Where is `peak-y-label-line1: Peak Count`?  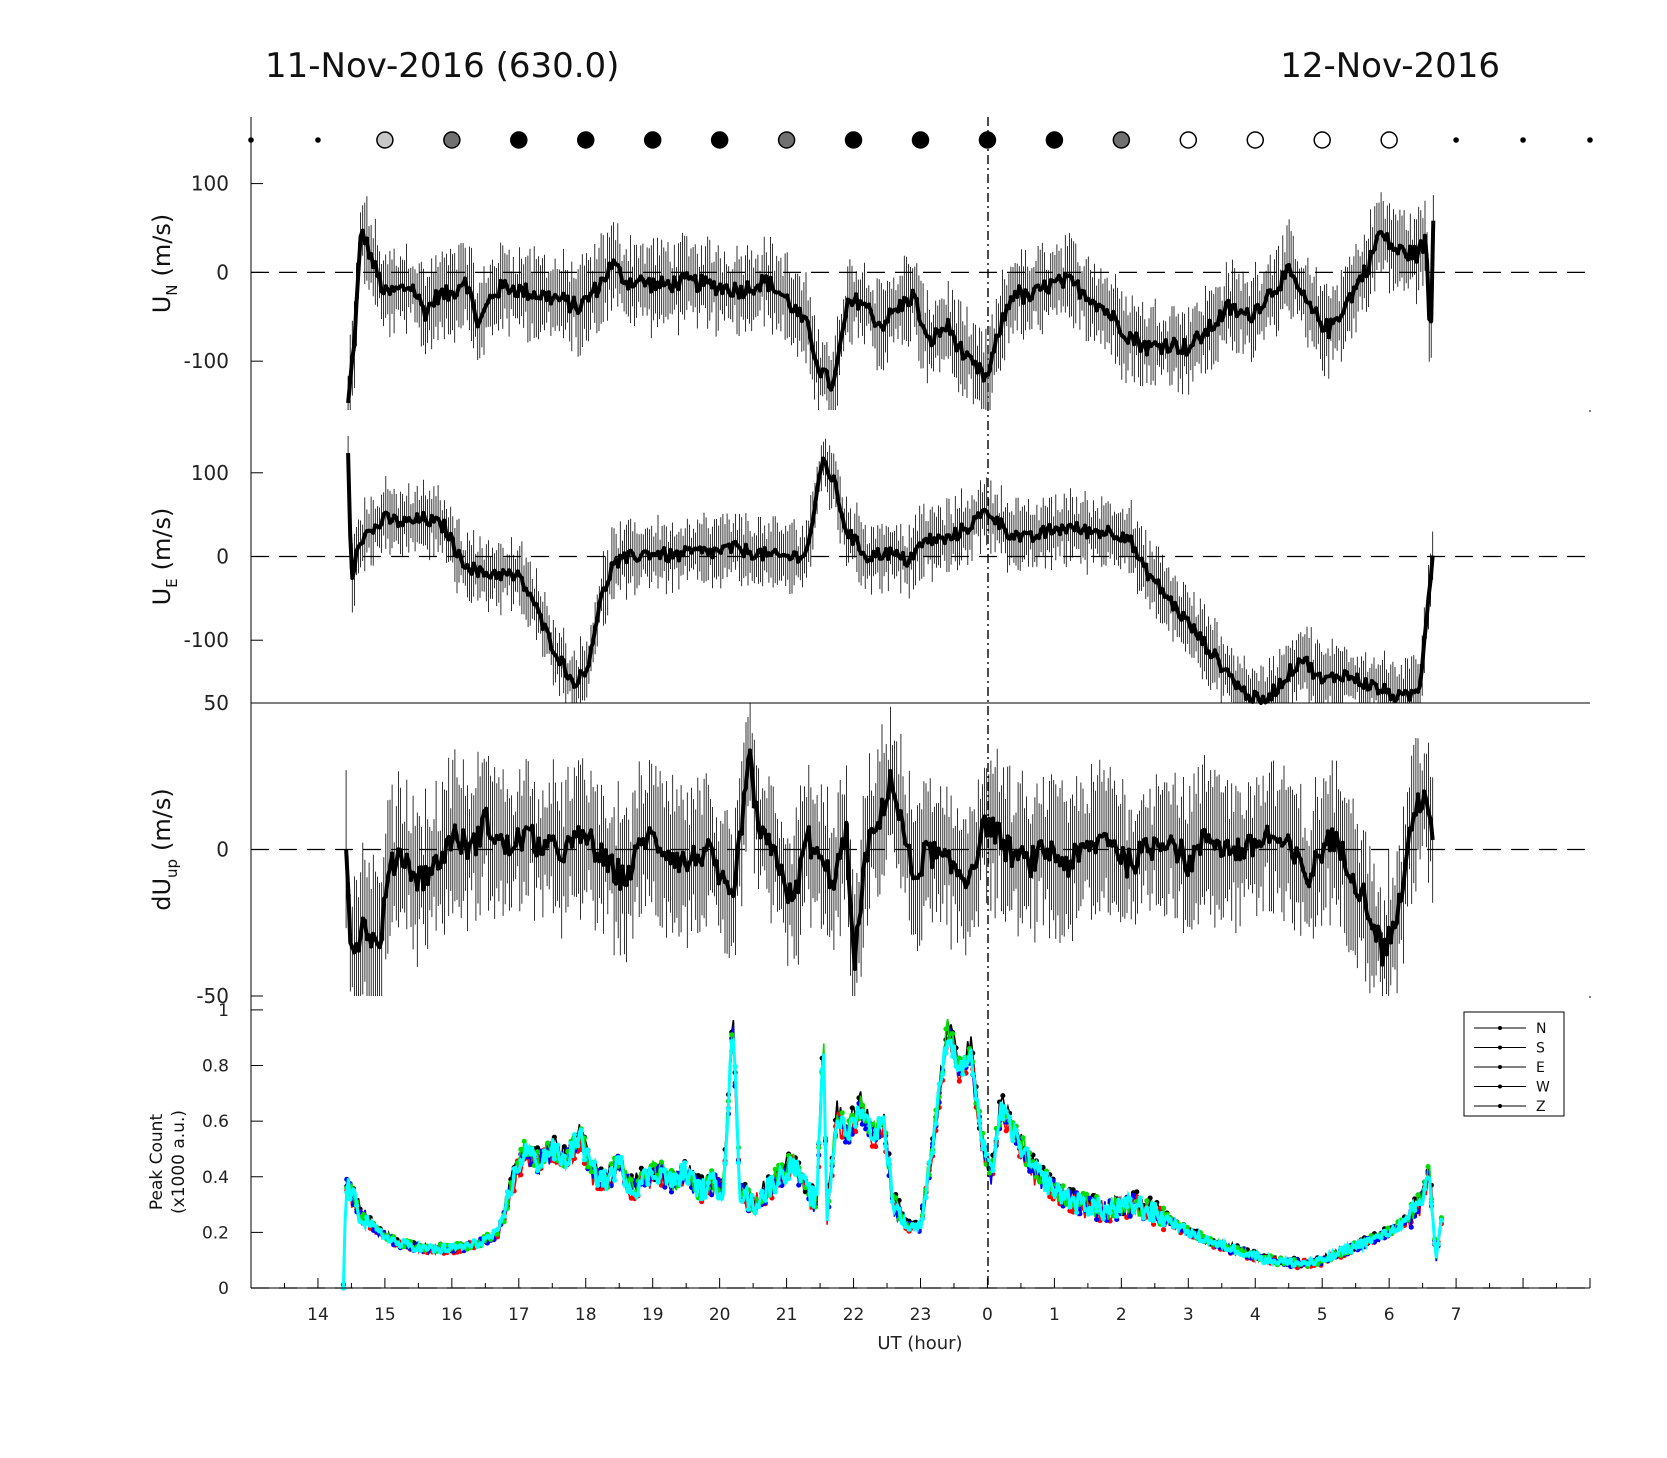 peak-y-label-line1: Peak Count is located at coordinates (157, 1162).